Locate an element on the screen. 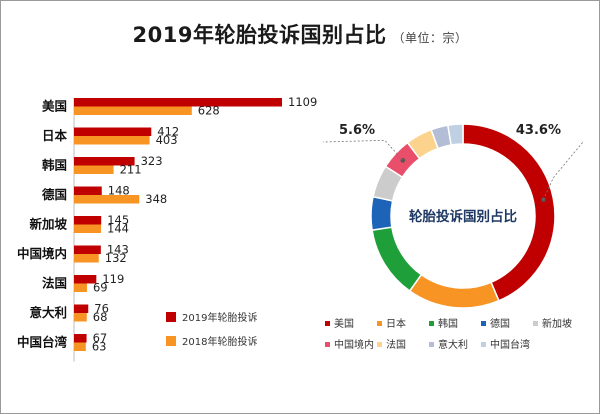 The image size is (600, 414). chart-title: 2019年轮胎投诉国别占比 （单位：宗） is located at coordinates (300, 34).